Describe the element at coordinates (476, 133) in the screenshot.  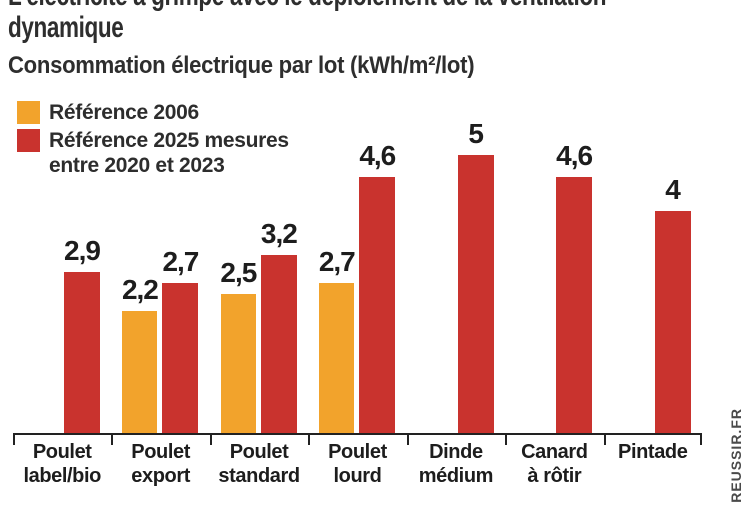
I see `bar-value-label: 5` at that location.